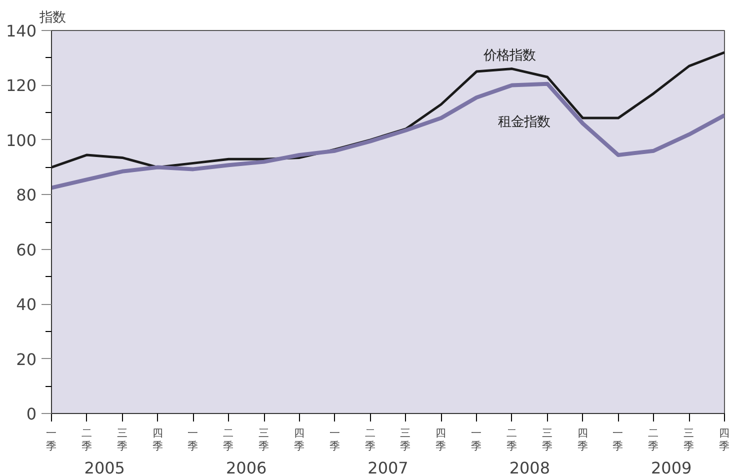  What do you see at coordinates (21, 86) in the screenshot?
I see `y-tick-label: 120` at bounding box center [21, 86].